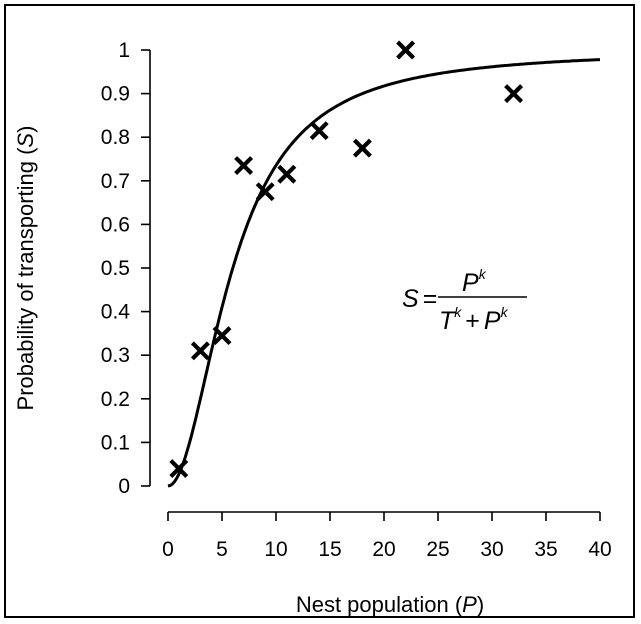 The image size is (641, 624). I want to click on y-tick-label: 0.9, so click(115, 94).